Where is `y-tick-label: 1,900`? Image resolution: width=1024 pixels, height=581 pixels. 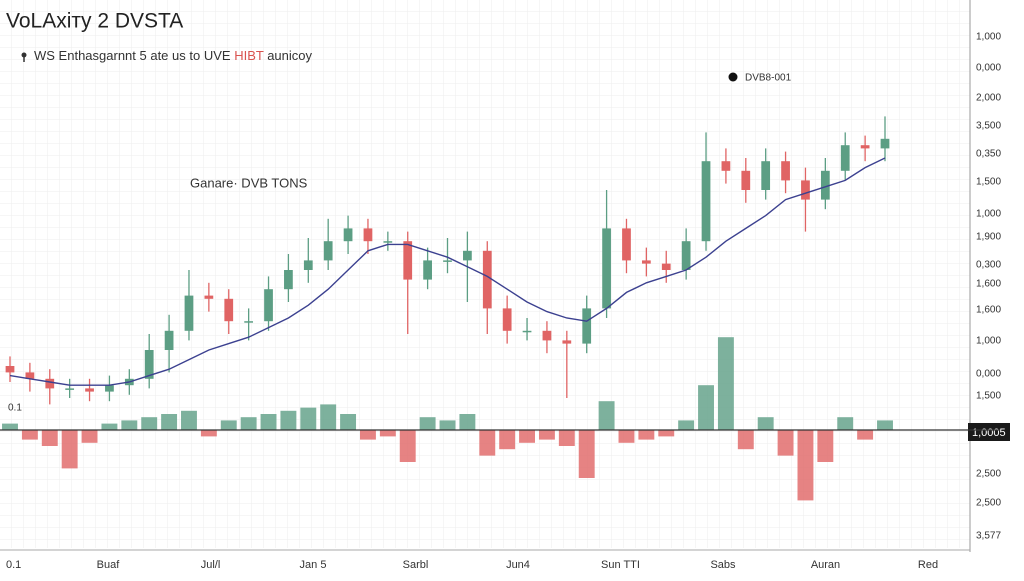
y-tick-label: 1,900 is located at coordinates (988, 237).